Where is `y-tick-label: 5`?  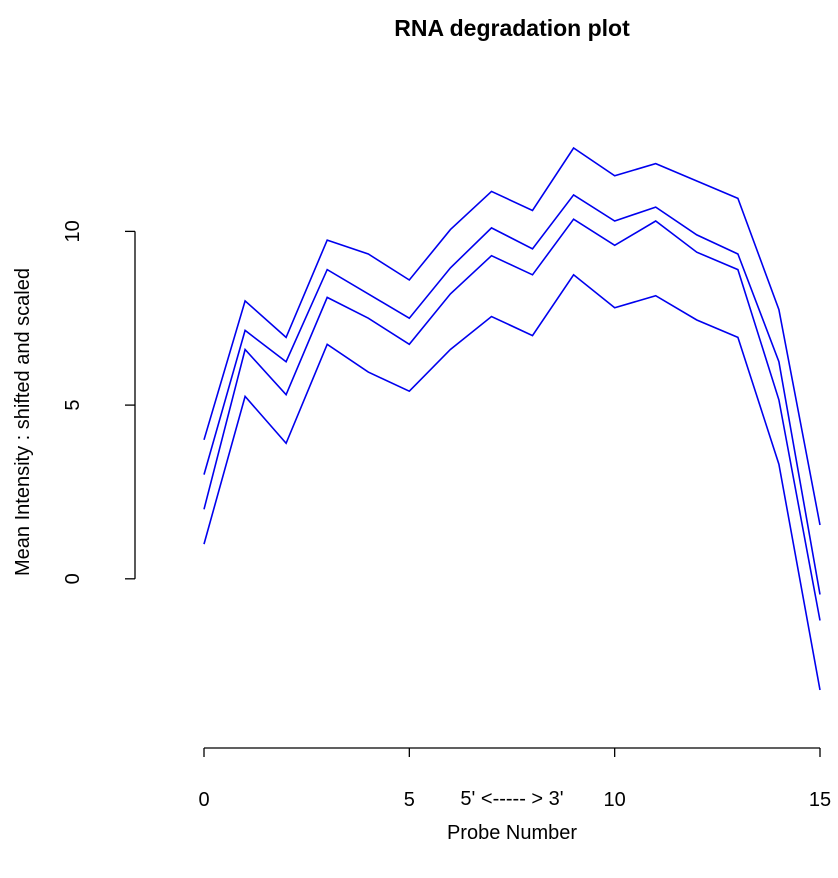 y-tick-label: 5 is located at coordinates (73, 405).